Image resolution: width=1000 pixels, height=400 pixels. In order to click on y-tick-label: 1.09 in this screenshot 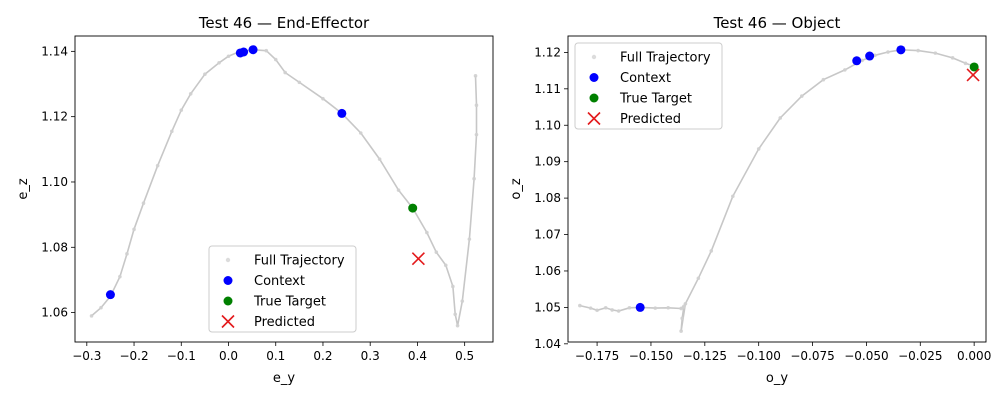, I will do `click(547, 162)`.